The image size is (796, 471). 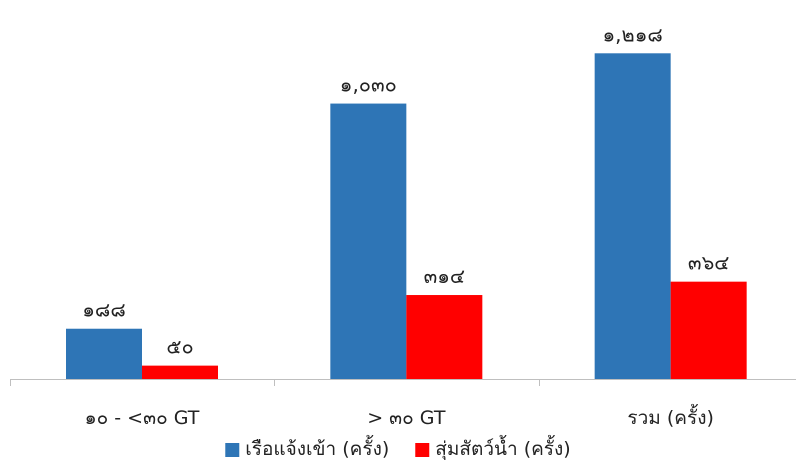 I want to click on legend-item-1: สุ่มสัตว์น้ำ (ครั้ง), so click(x=493, y=448).